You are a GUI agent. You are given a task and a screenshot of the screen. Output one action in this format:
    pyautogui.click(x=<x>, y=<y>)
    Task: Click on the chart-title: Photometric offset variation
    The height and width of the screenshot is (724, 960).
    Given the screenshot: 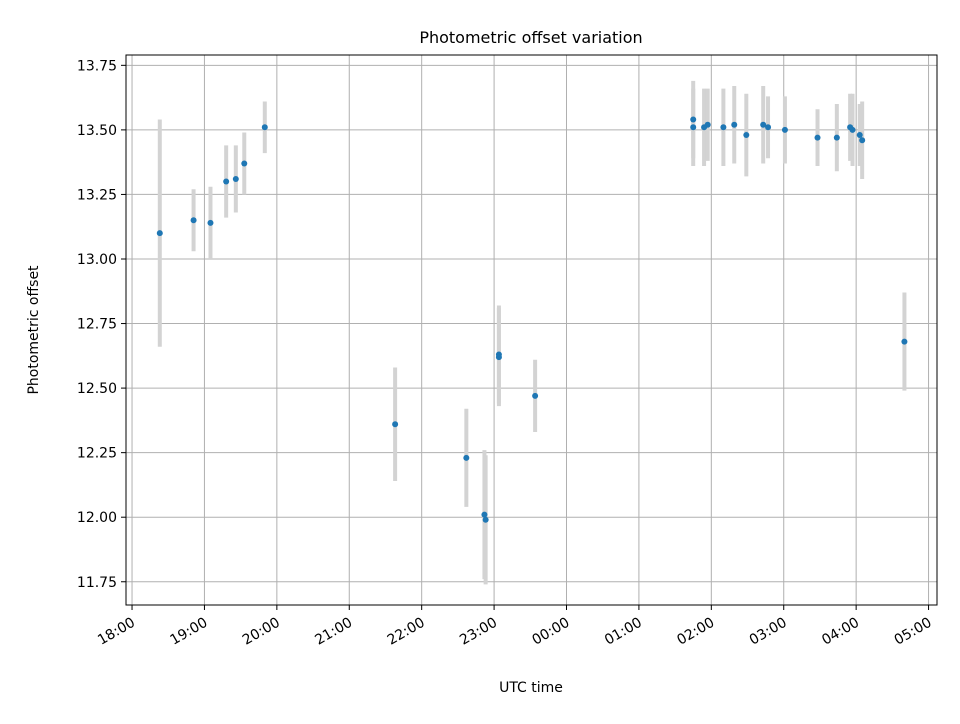 What is the action you would take?
    pyautogui.click(x=530, y=37)
    